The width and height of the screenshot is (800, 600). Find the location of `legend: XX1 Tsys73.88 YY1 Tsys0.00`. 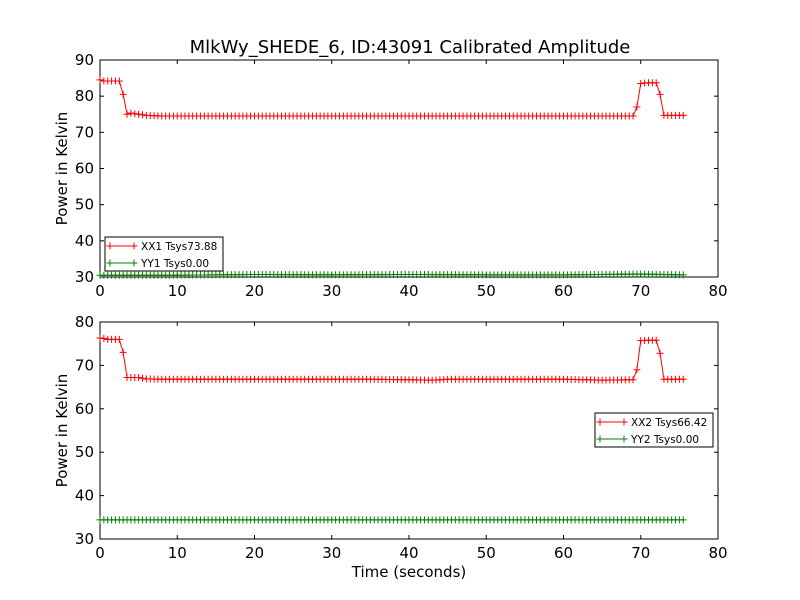

legend: XX1 Tsys73.88 YY1 Tsys0.00 is located at coordinates (164, 254).